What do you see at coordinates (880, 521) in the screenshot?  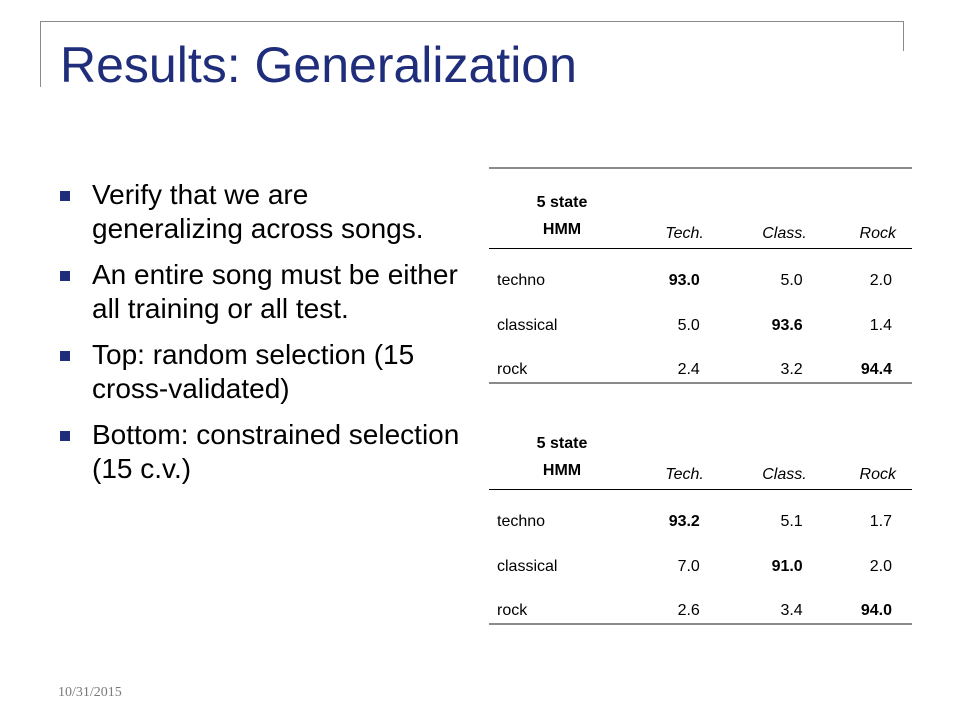 I see `table-cell: 1.7` at bounding box center [880, 521].